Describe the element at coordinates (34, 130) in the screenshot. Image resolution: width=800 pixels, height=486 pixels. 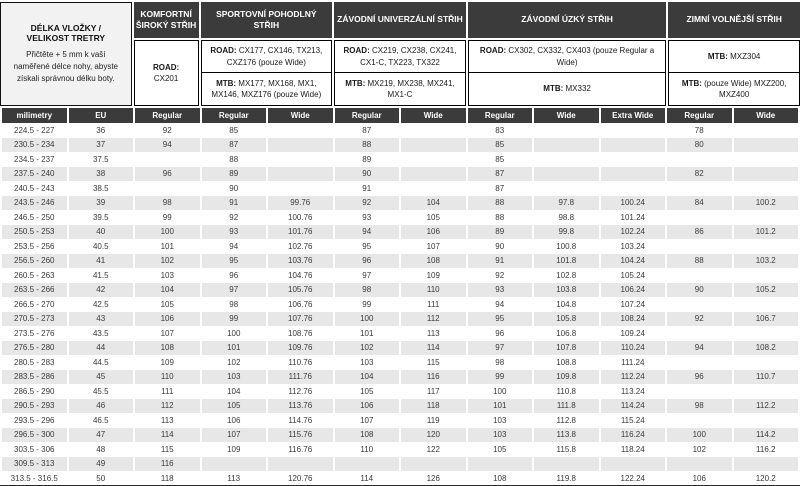
I see `table-cell: 224.5 - 227` at that location.